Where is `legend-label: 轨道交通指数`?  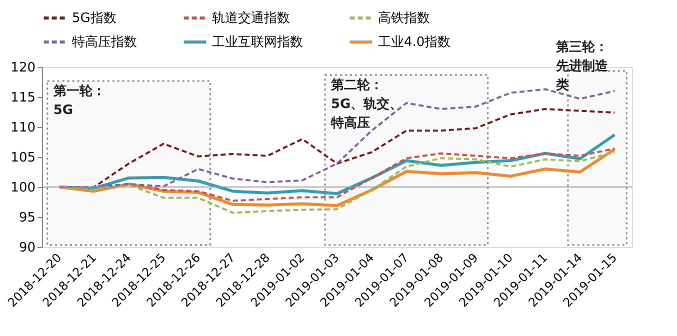
legend-label: 轨道交通指数 is located at coordinates (251, 18).